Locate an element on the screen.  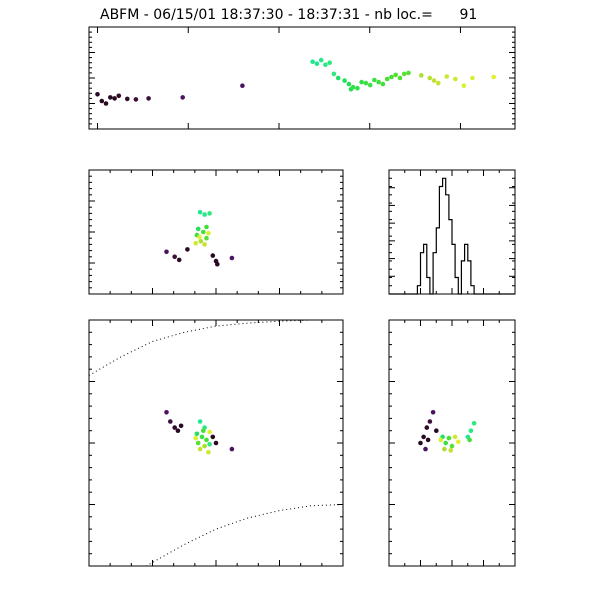
panel-x_z is located at coordinates (216, 232).